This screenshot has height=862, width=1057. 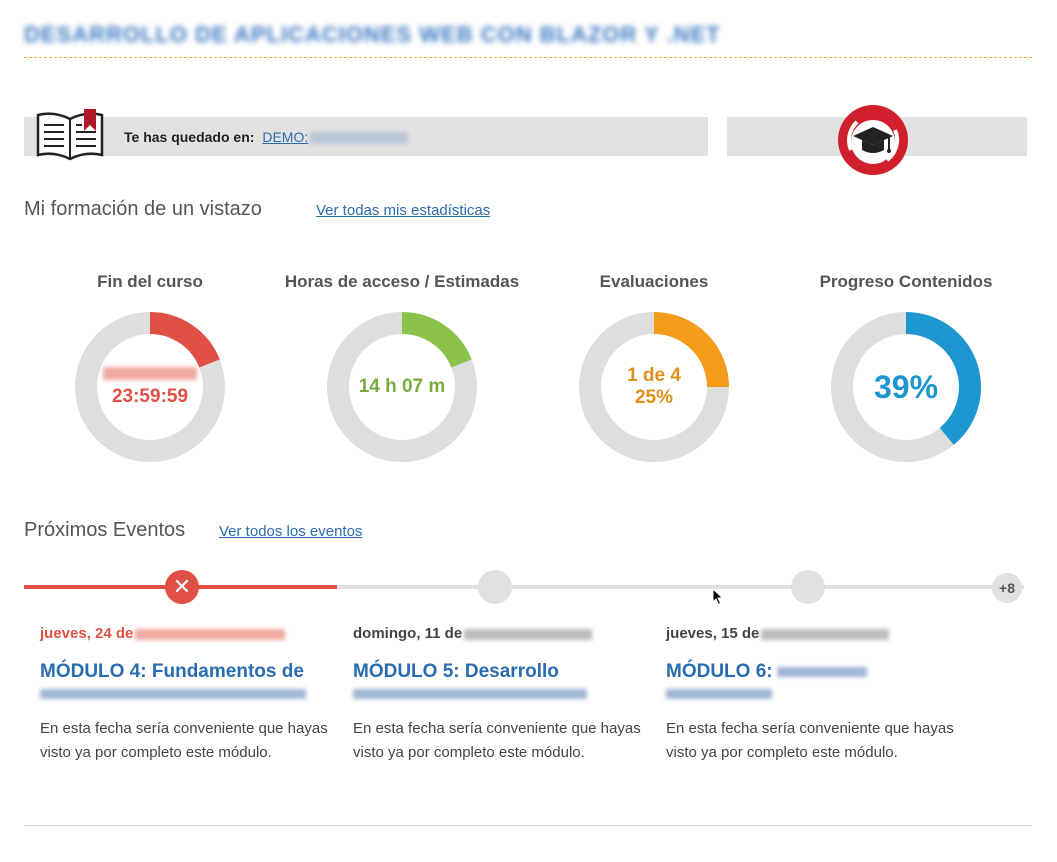 I want to click on view-all-events-link: Ver todos los eventos, so click(x=291, y=531).